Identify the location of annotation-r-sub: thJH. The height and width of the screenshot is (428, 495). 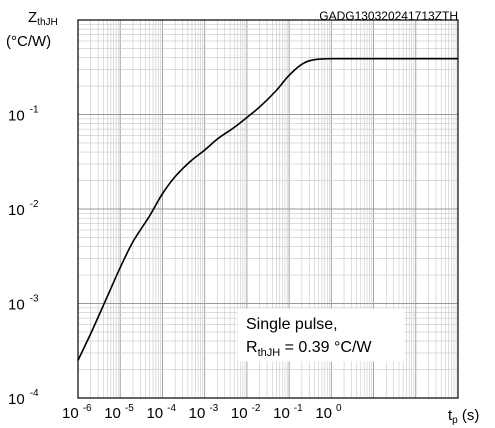
(269, 353).